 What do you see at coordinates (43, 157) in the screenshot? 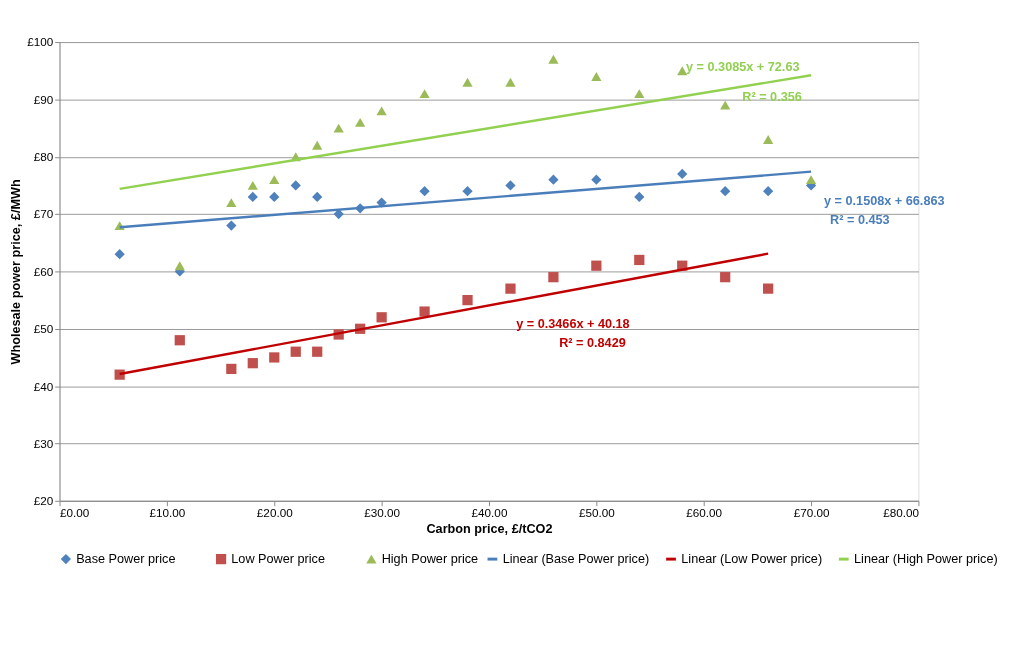
I see `y-tick-label: £80` at bounding box center [43, 157].